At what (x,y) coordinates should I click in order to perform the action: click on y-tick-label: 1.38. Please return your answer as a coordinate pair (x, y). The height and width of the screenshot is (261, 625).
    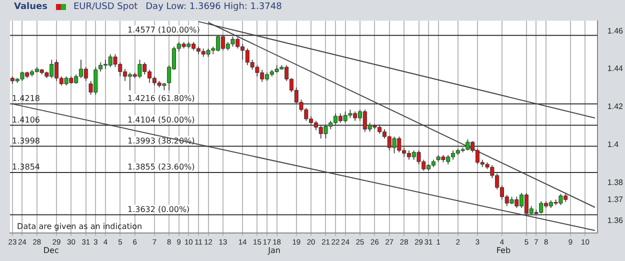
    Looking at the image, I should click on (615, 183).